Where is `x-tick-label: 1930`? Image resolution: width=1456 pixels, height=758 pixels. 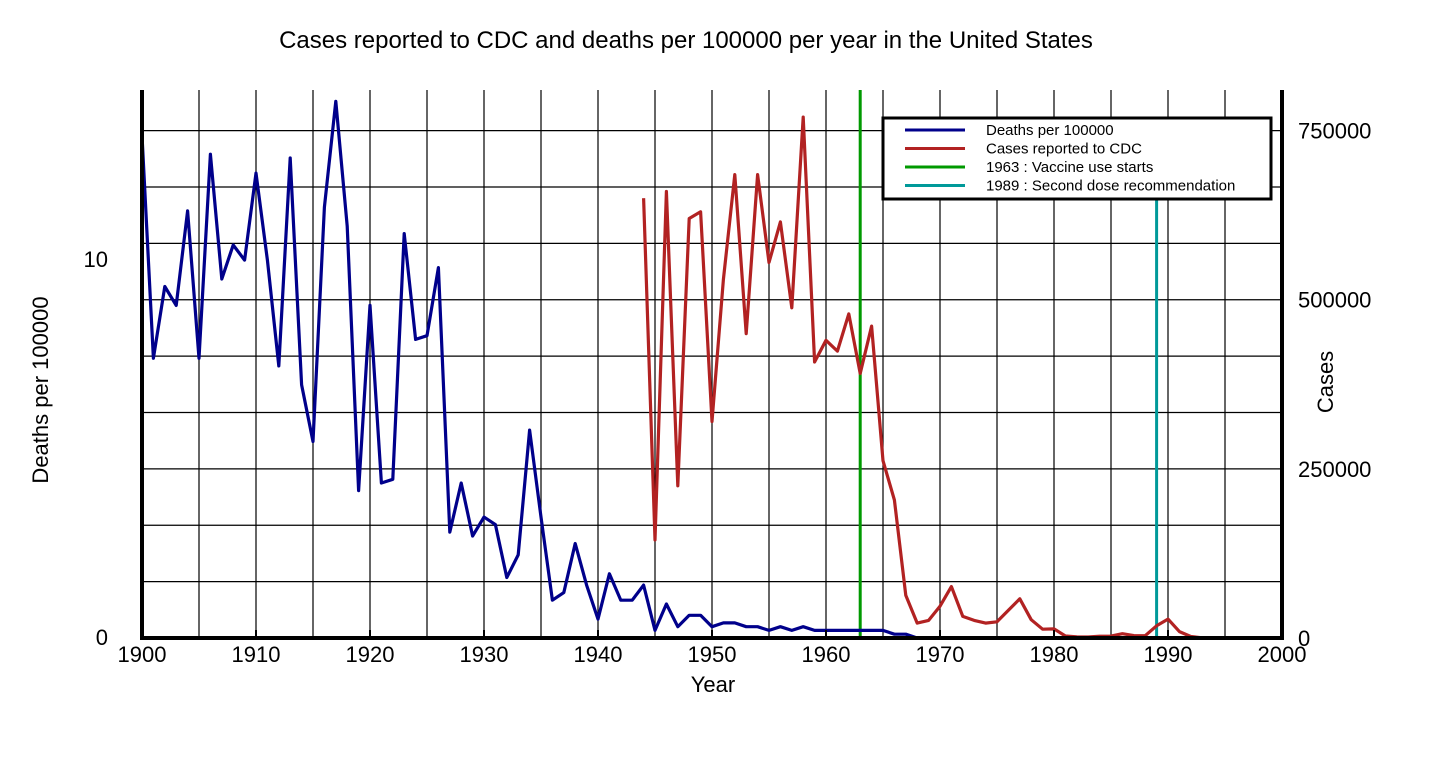
x-tick-label: 1930 is located at coordinates (484, 654).